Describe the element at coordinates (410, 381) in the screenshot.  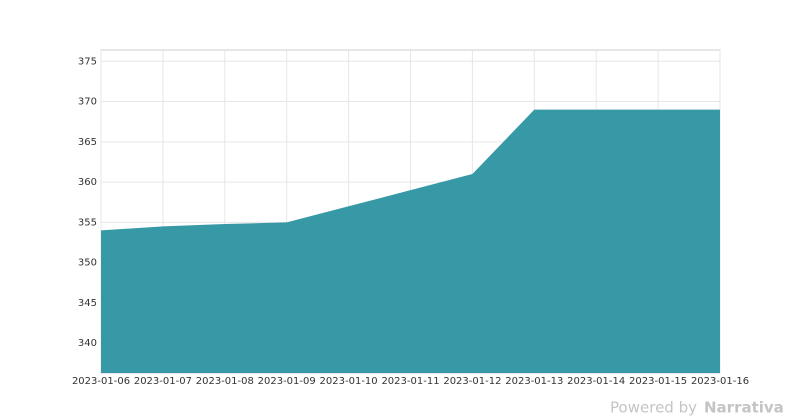
I see `x-tick-label: 2023-01-11` at that location.